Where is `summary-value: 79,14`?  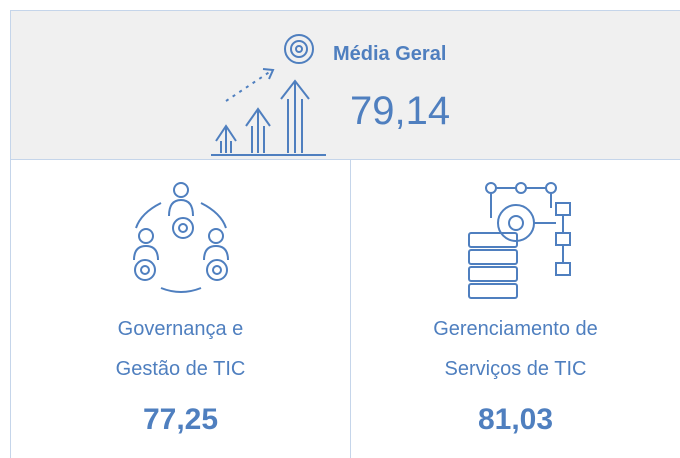
summary-value: 79,14 is located at coordinates (400, 111).